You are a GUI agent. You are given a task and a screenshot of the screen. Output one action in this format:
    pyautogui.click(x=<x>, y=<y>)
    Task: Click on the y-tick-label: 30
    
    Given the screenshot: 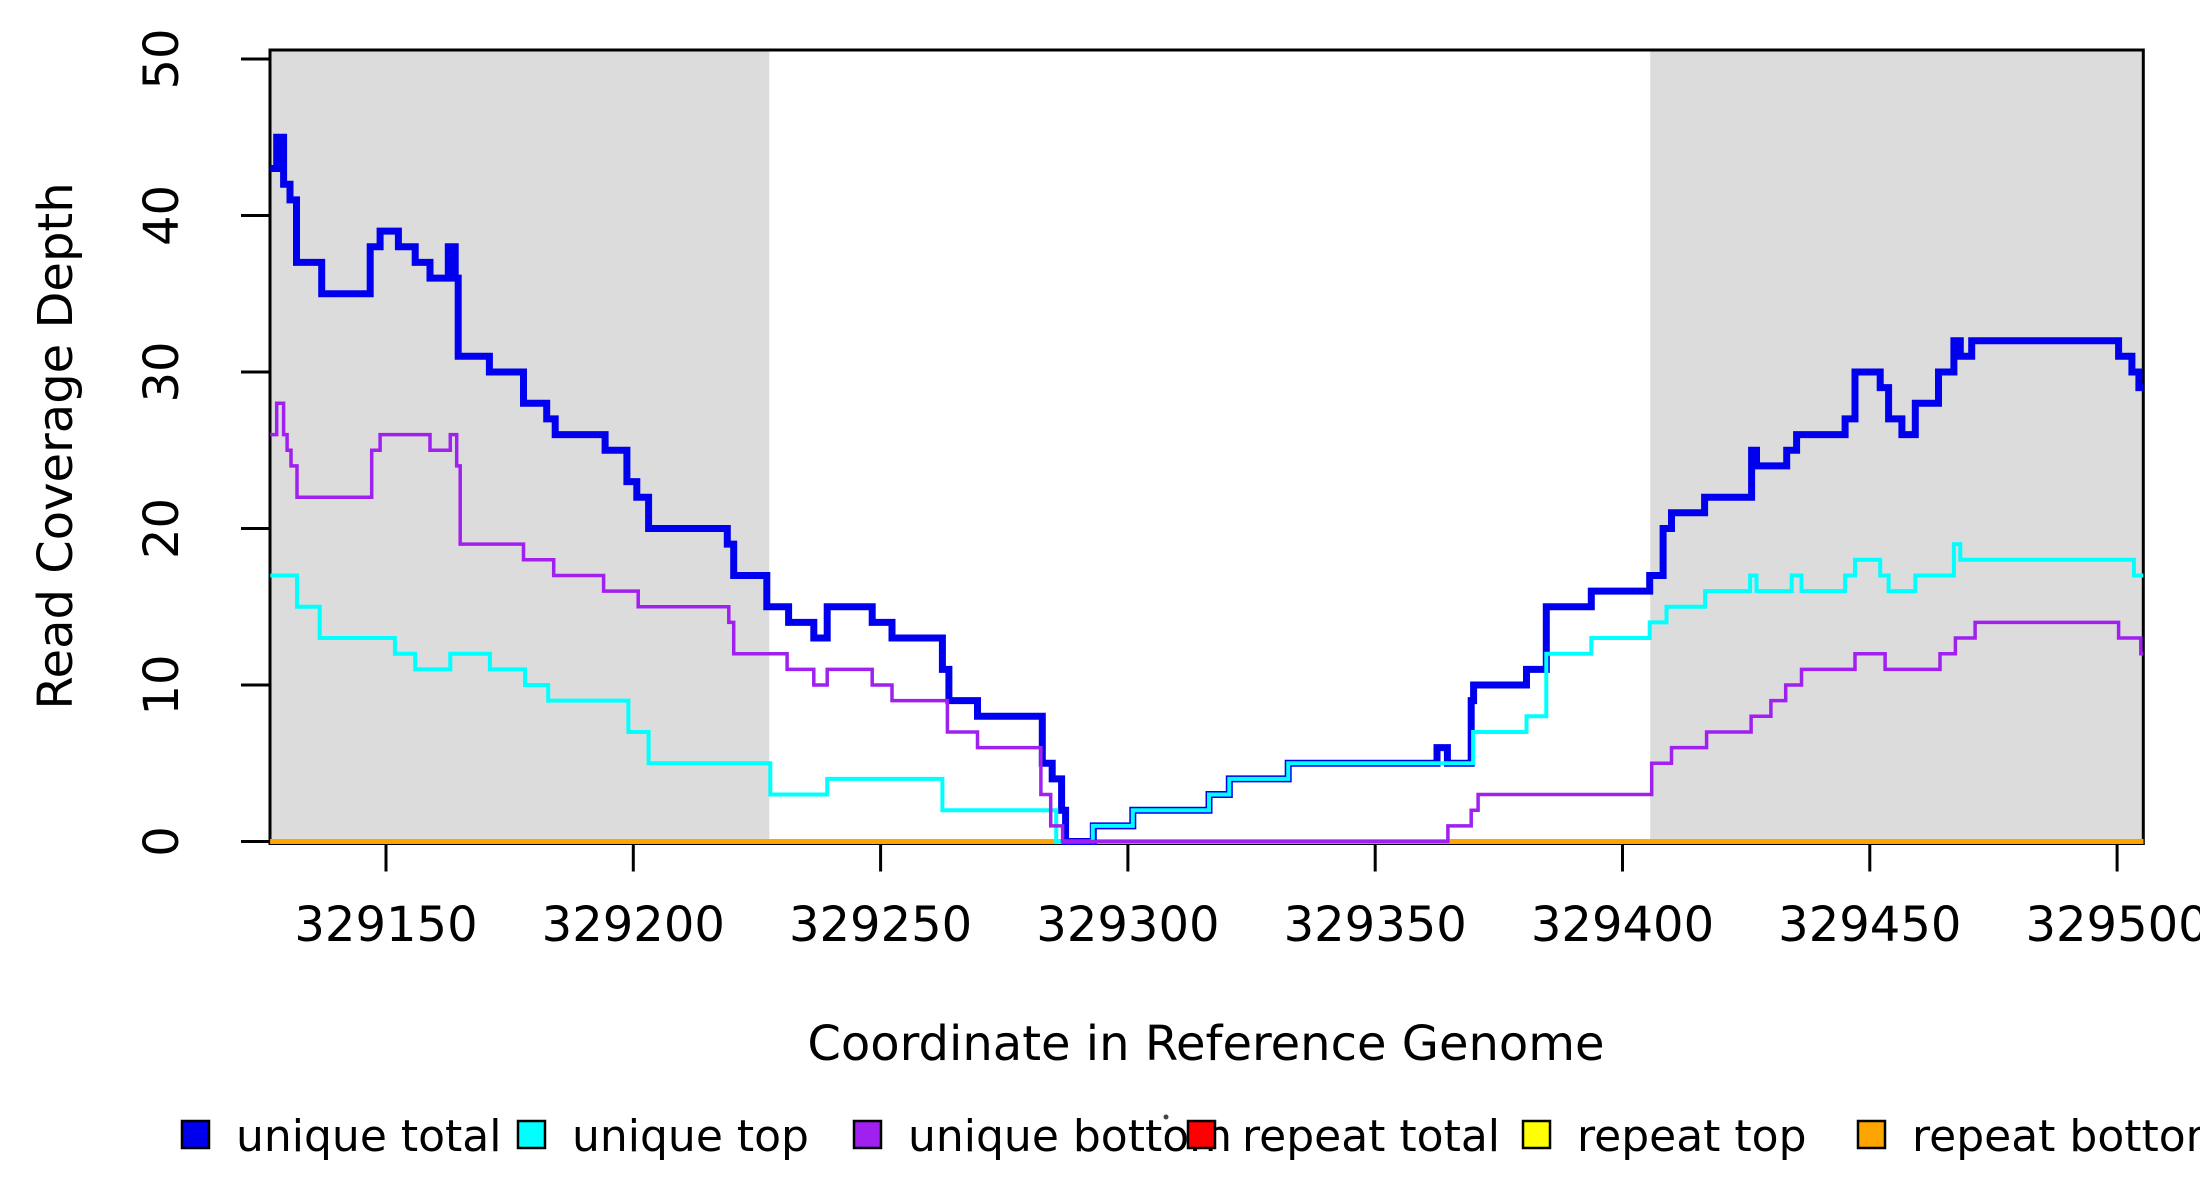 What is the action you would take?
    pyautogui.click(x=162, y=371)
    